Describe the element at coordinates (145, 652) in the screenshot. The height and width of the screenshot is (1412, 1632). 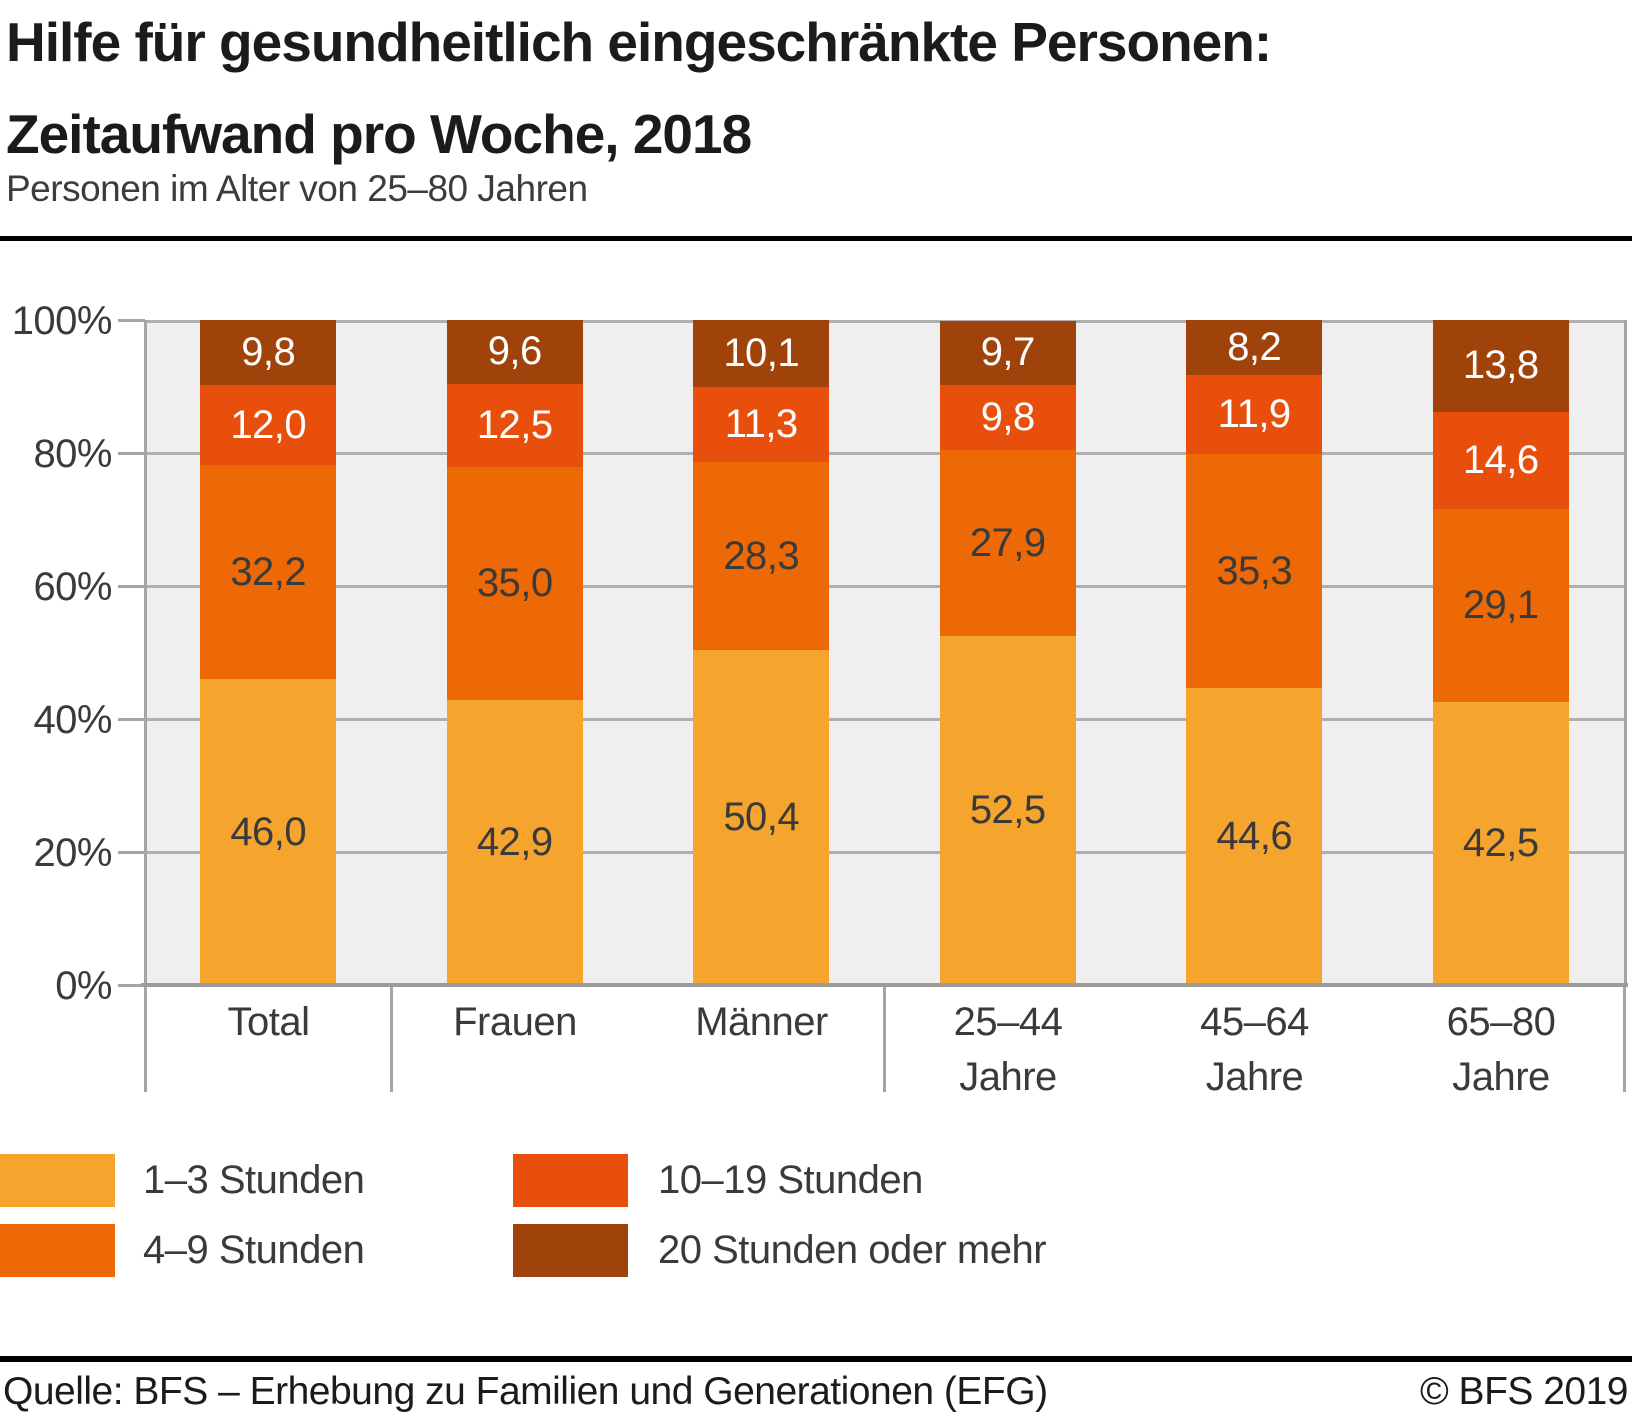
I see `plot-border-left` at that location.